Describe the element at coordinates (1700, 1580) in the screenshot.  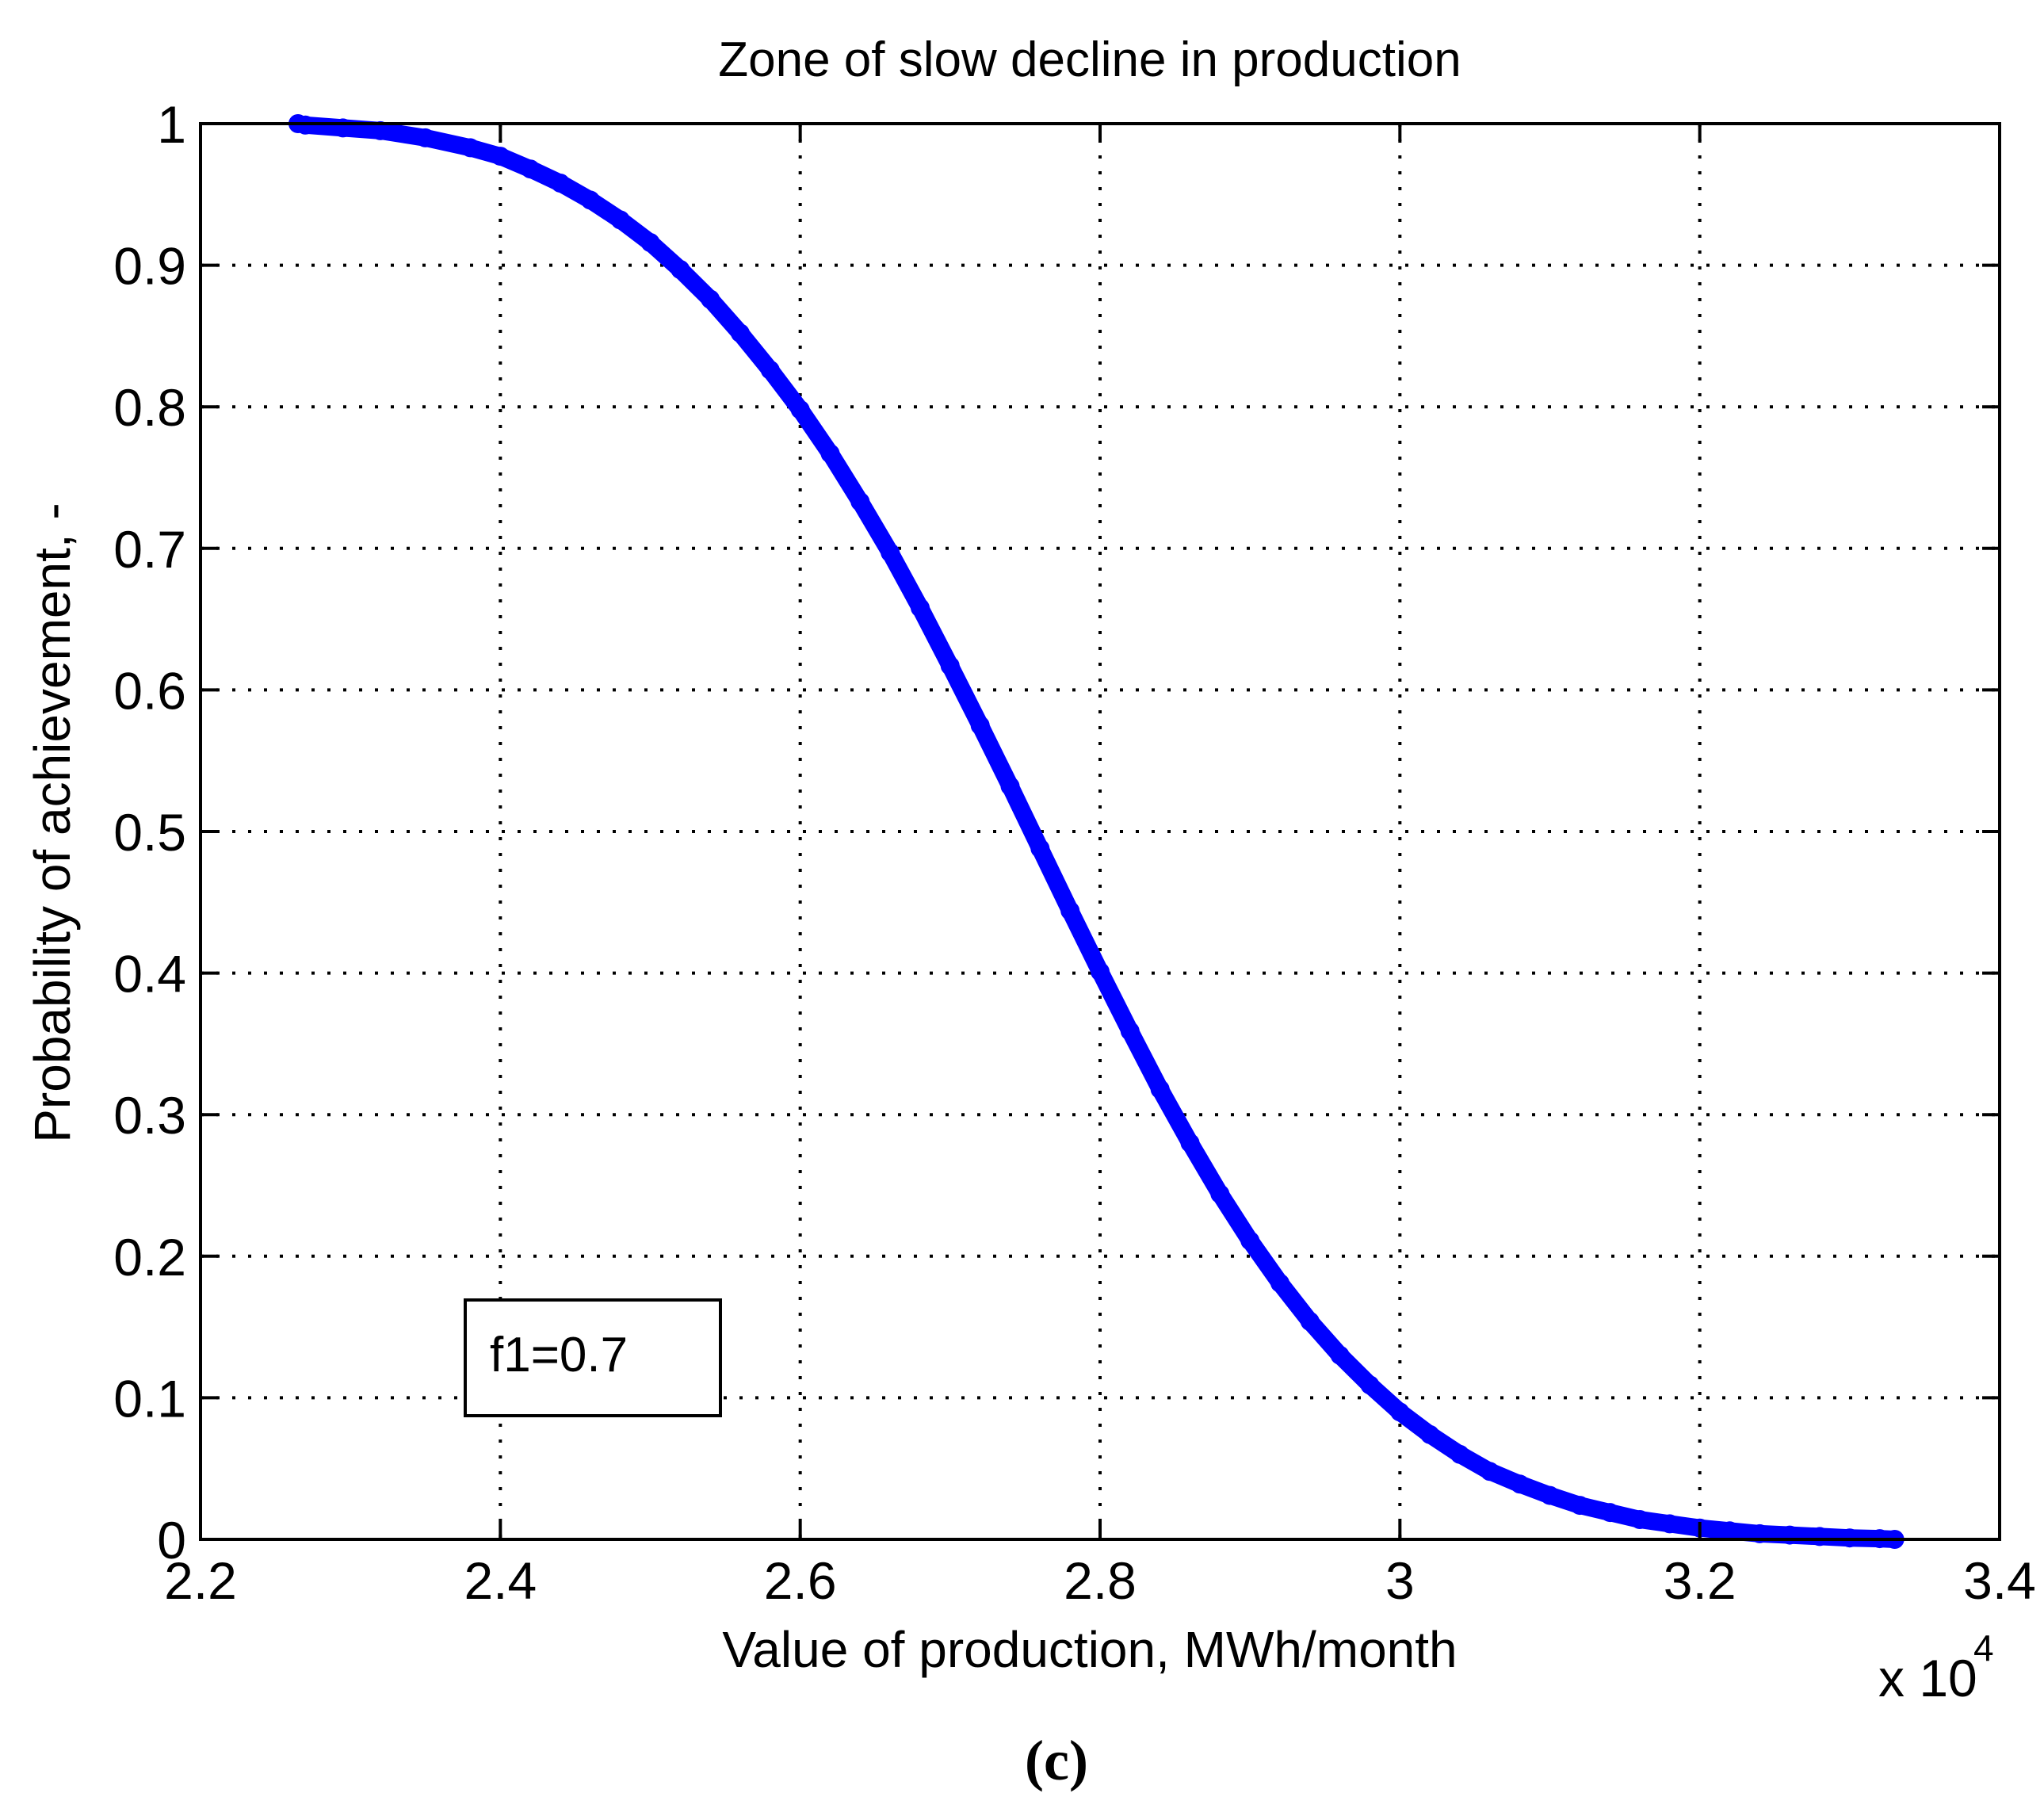
I see `x-tick-label: 3.2` at that location.